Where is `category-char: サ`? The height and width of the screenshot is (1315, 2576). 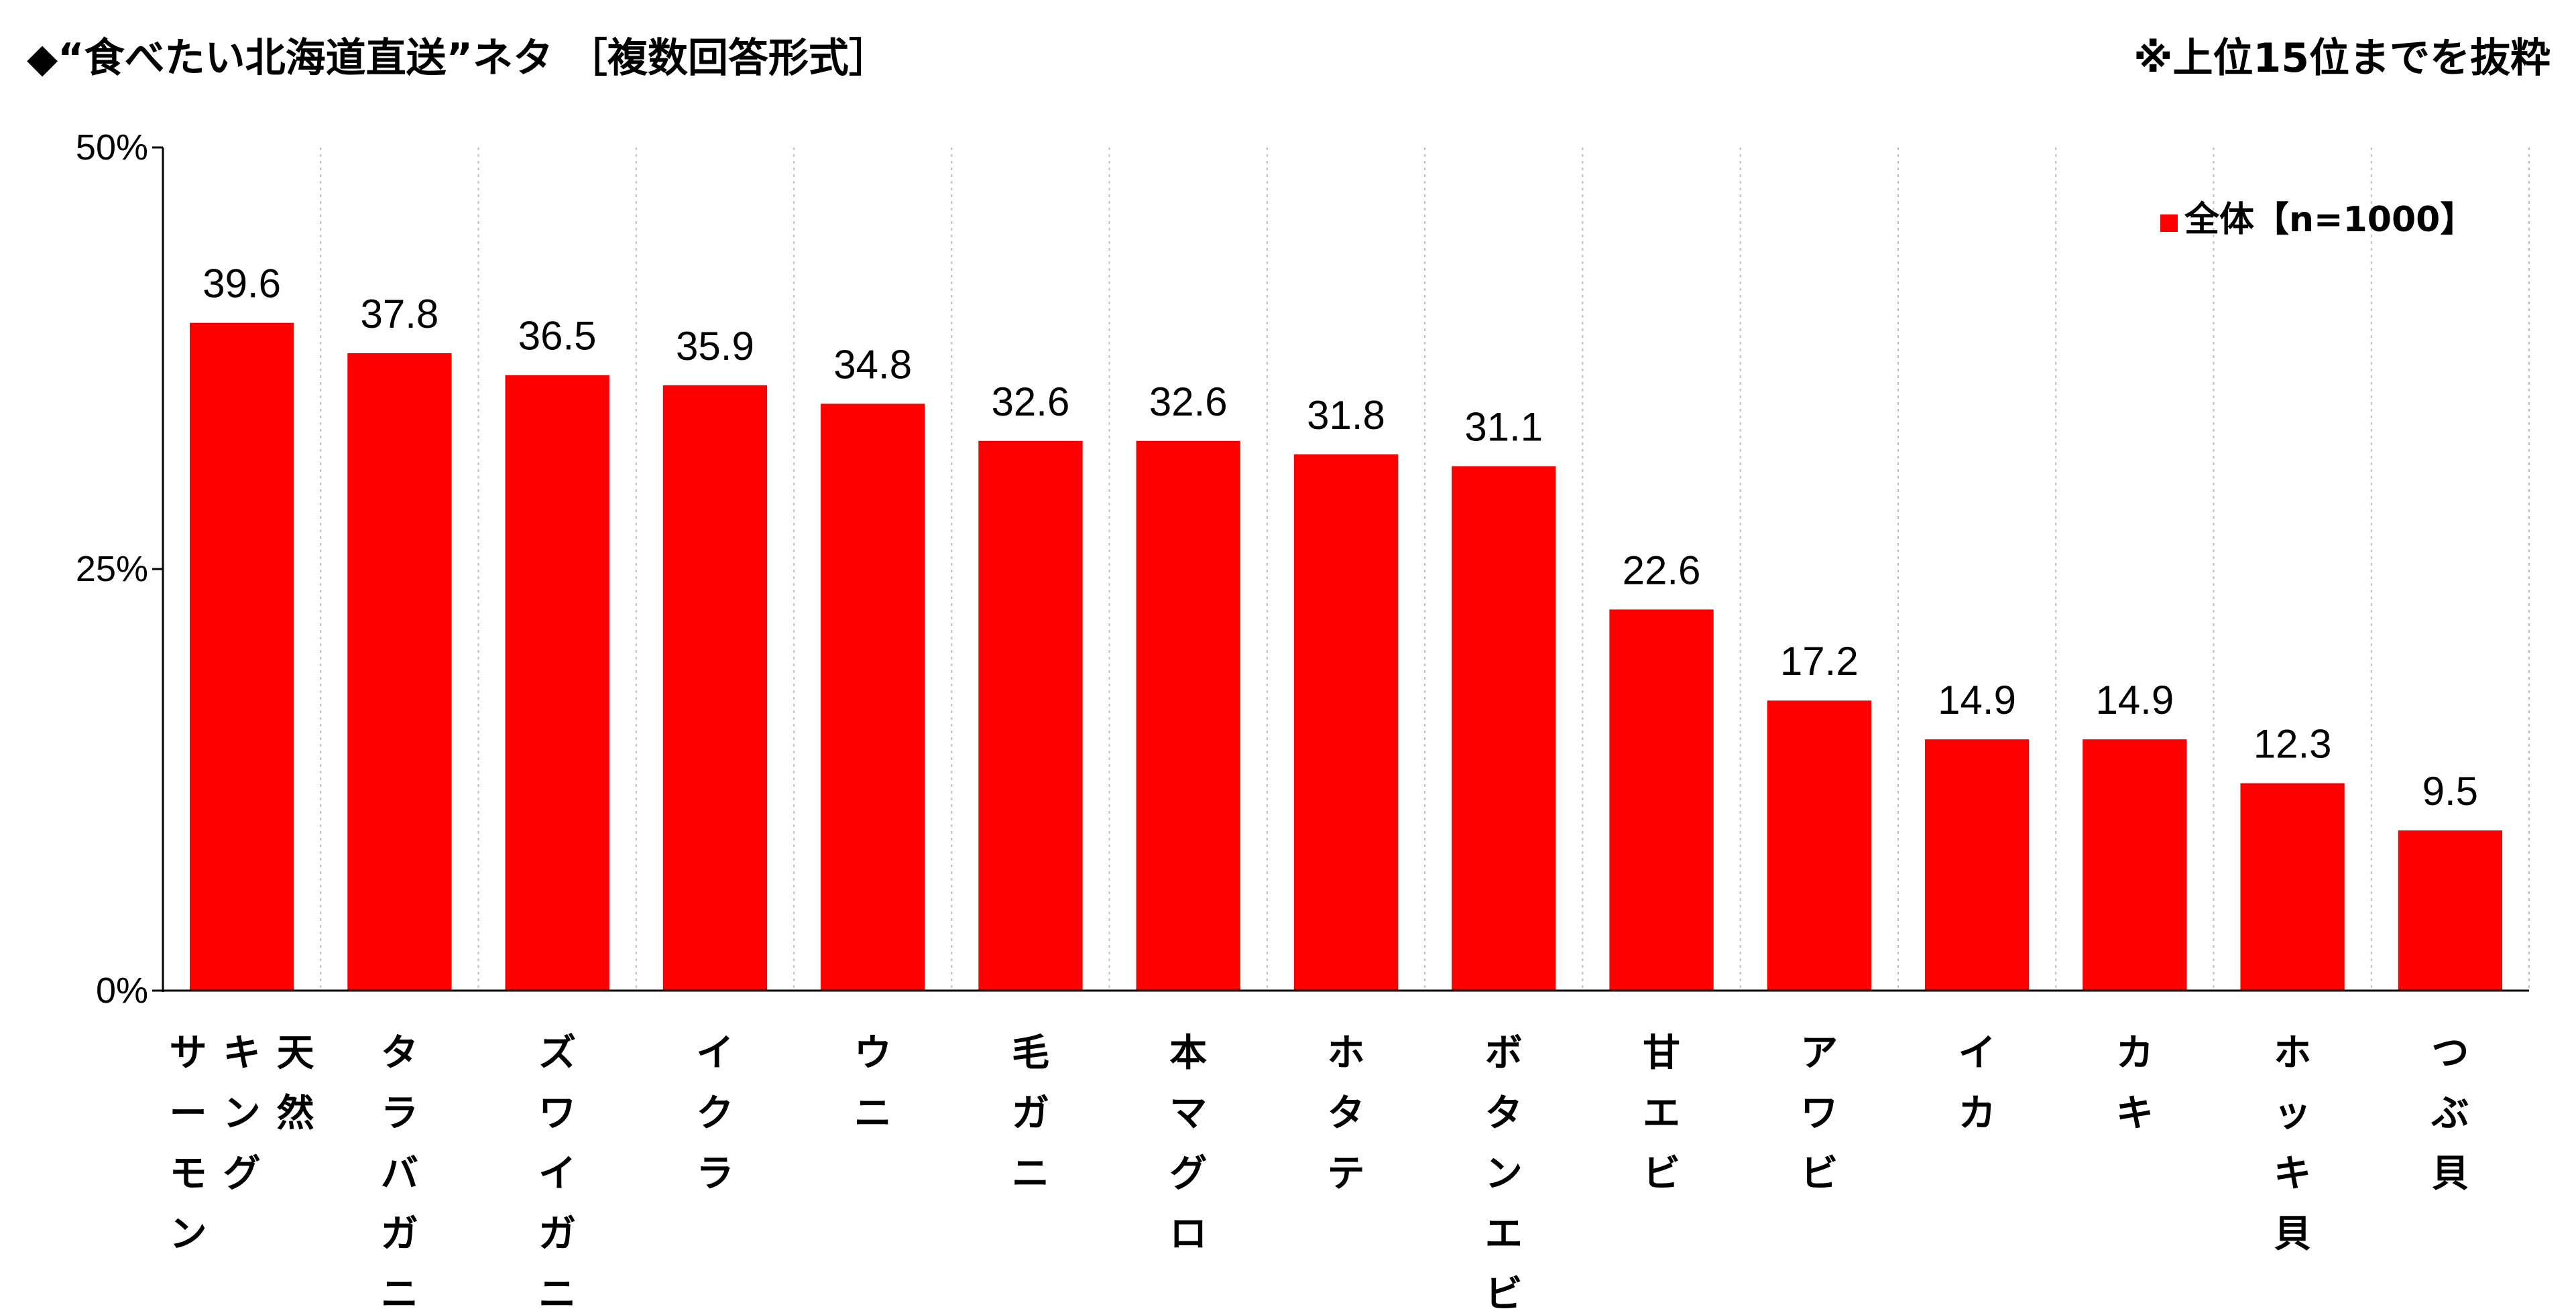 category-char: サ is located at coordinates (188, 1053).